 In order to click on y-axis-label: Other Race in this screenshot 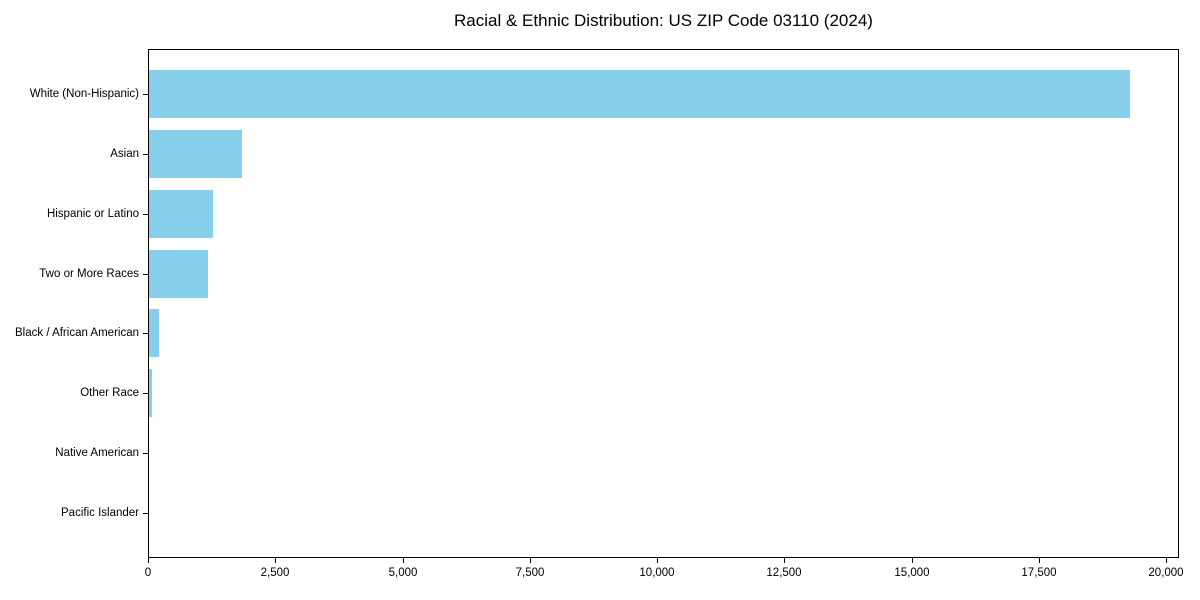, I will do `click(109, 393)`.